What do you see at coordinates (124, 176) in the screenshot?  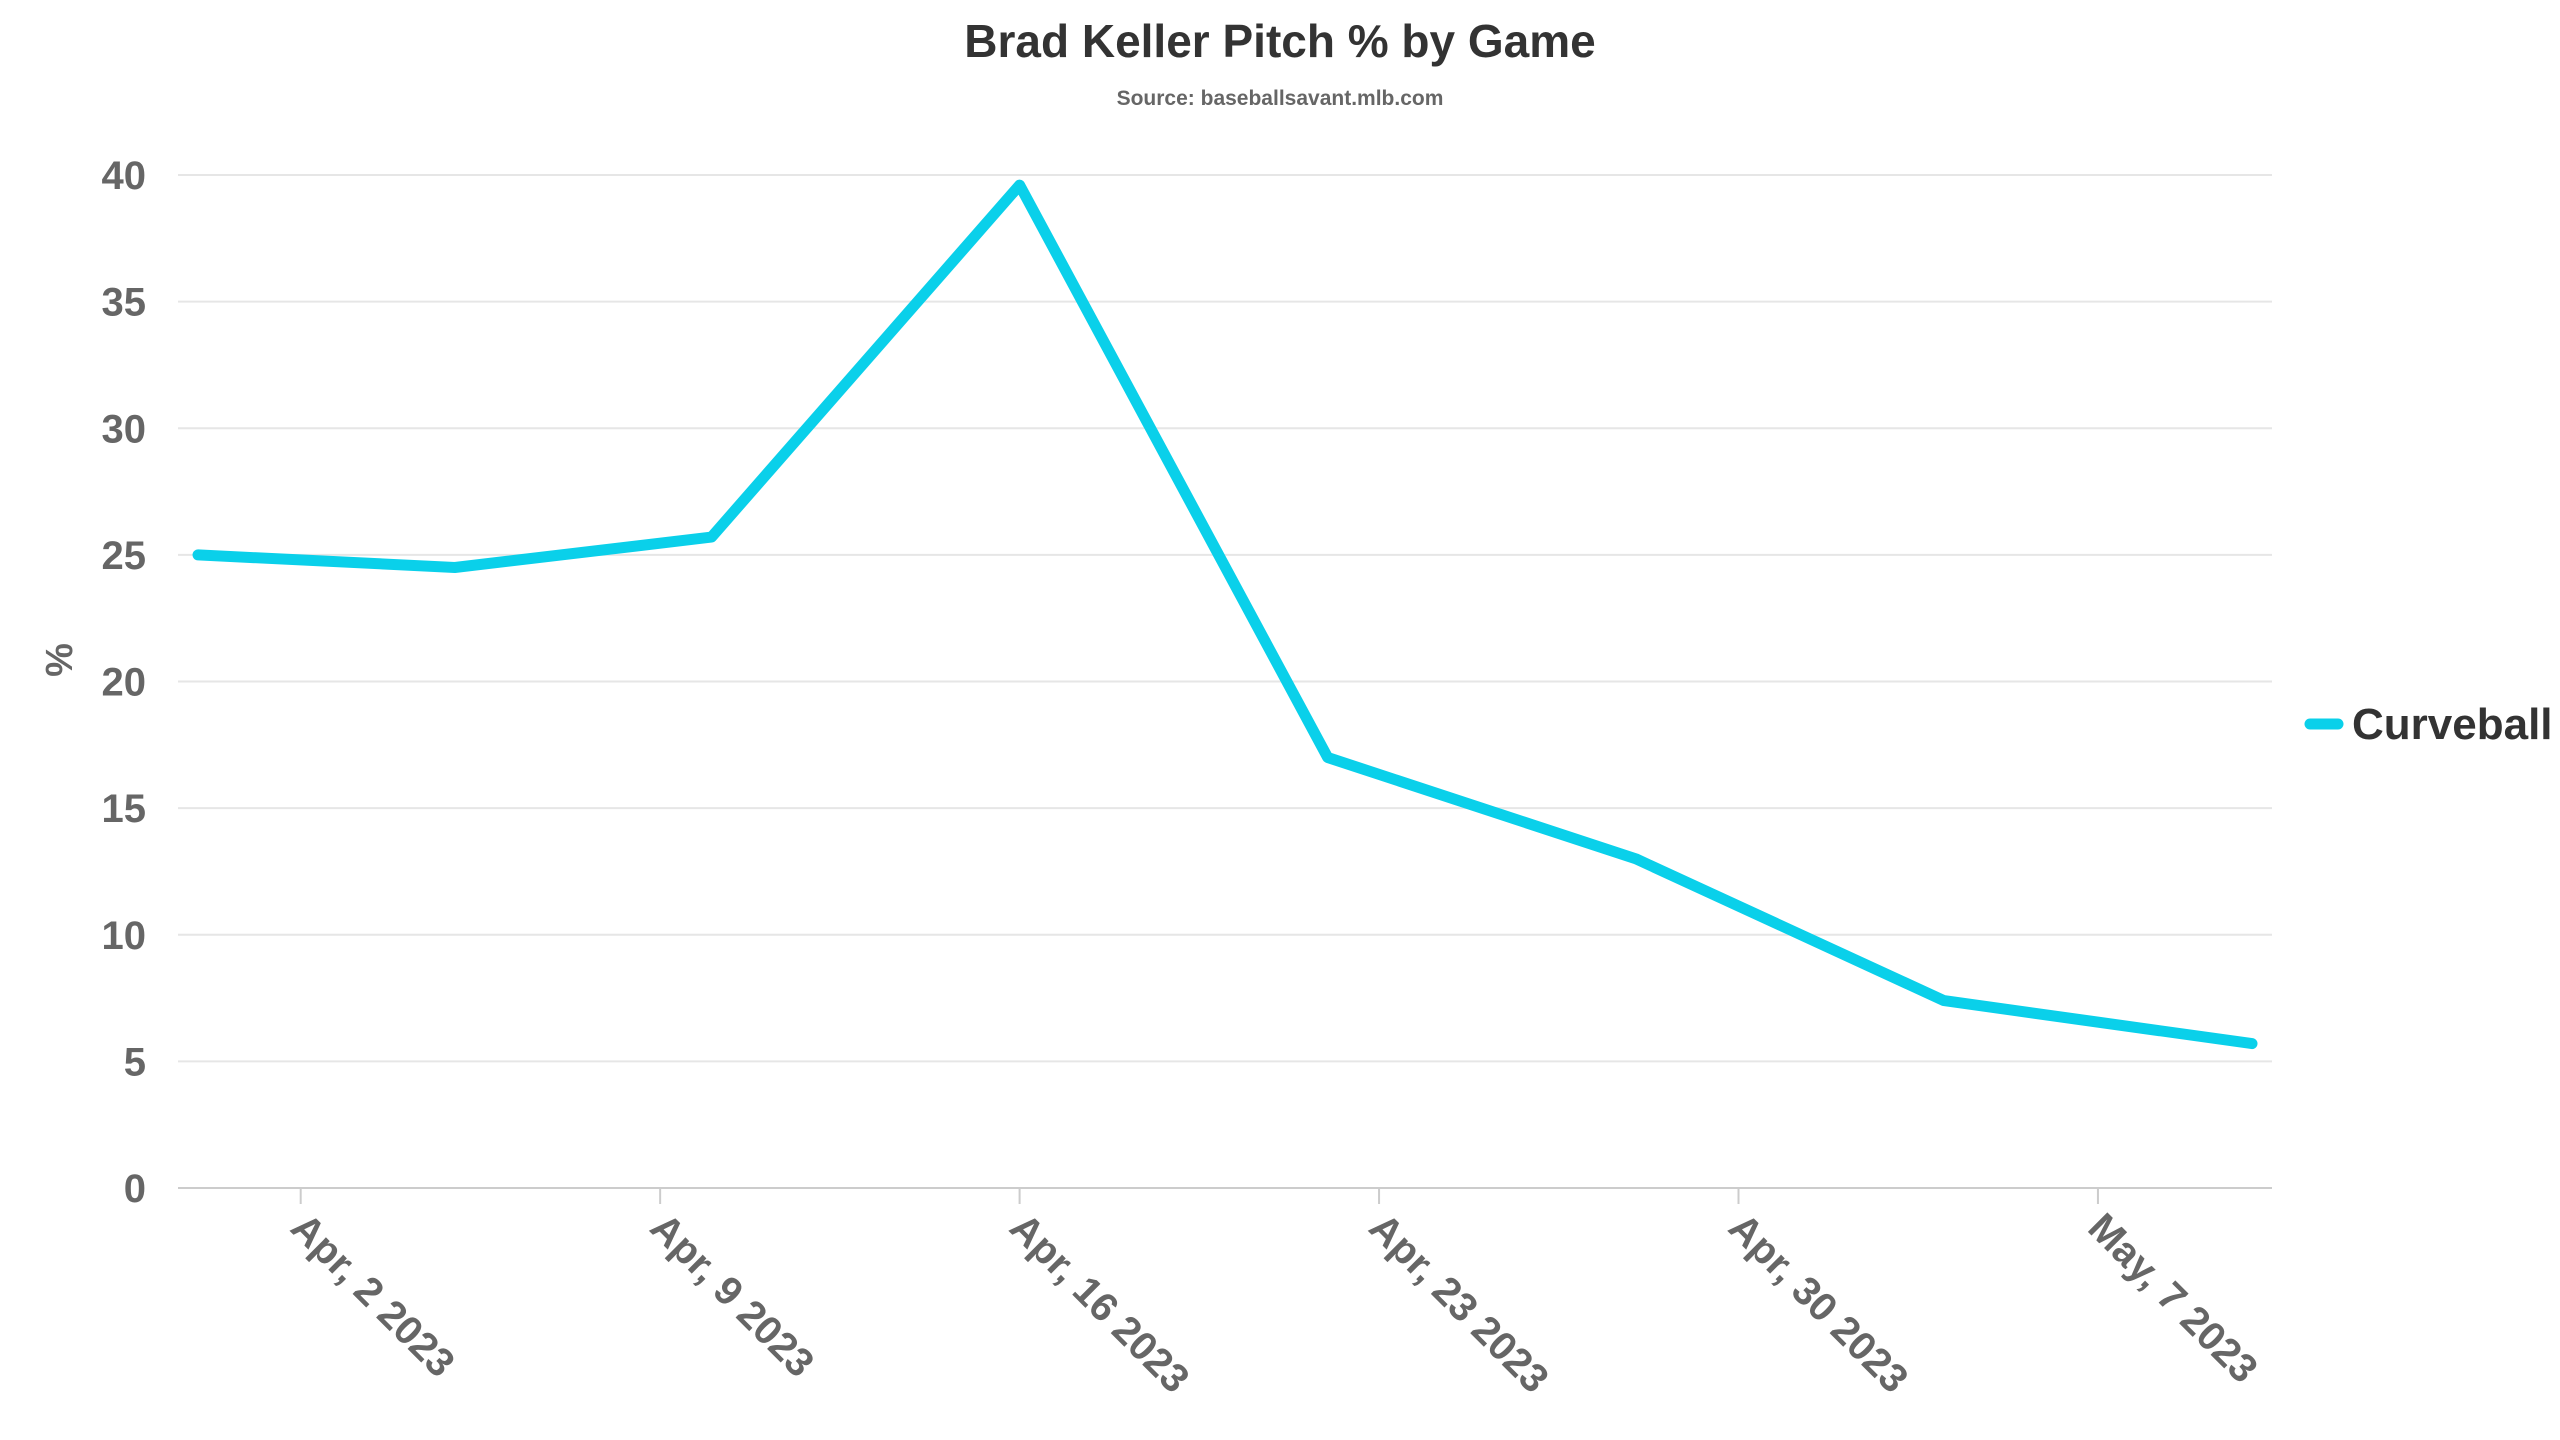 I see `y-tick-label: 40` at bounding box center [124, 176].